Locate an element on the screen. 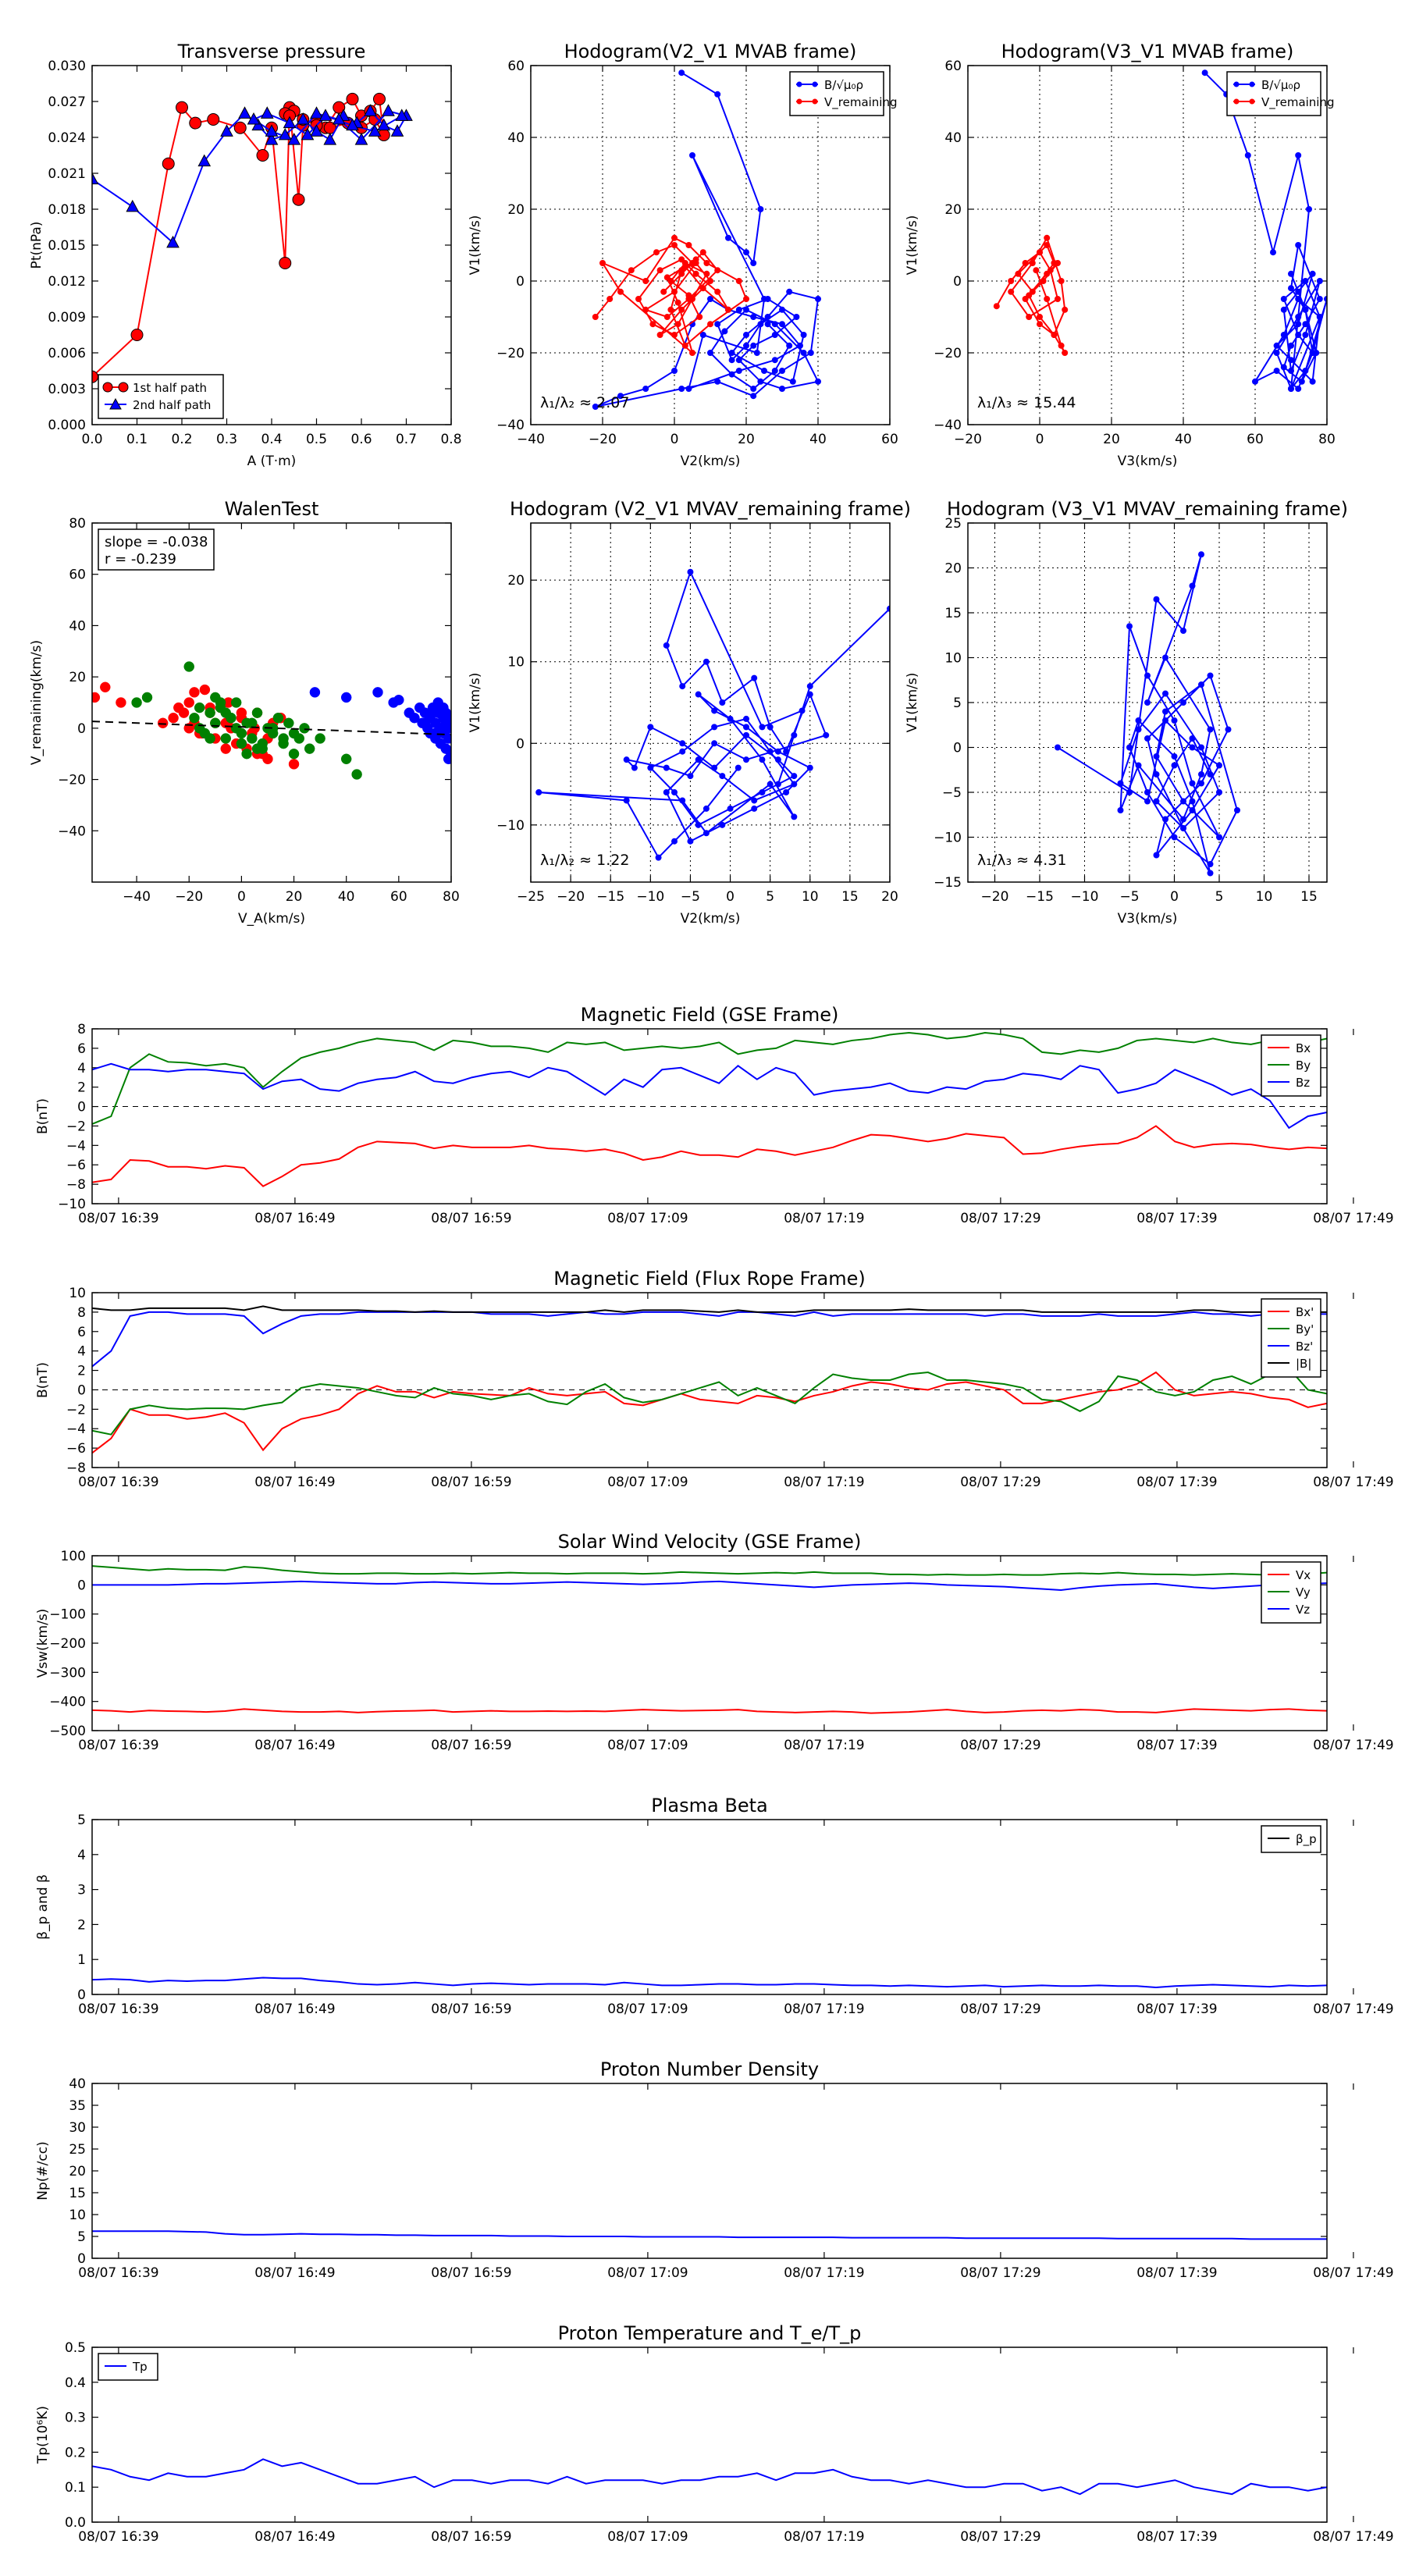 This screenshot has height=2576, width=1405. x-tick-label: −5 is located at coordinates (690, 897).